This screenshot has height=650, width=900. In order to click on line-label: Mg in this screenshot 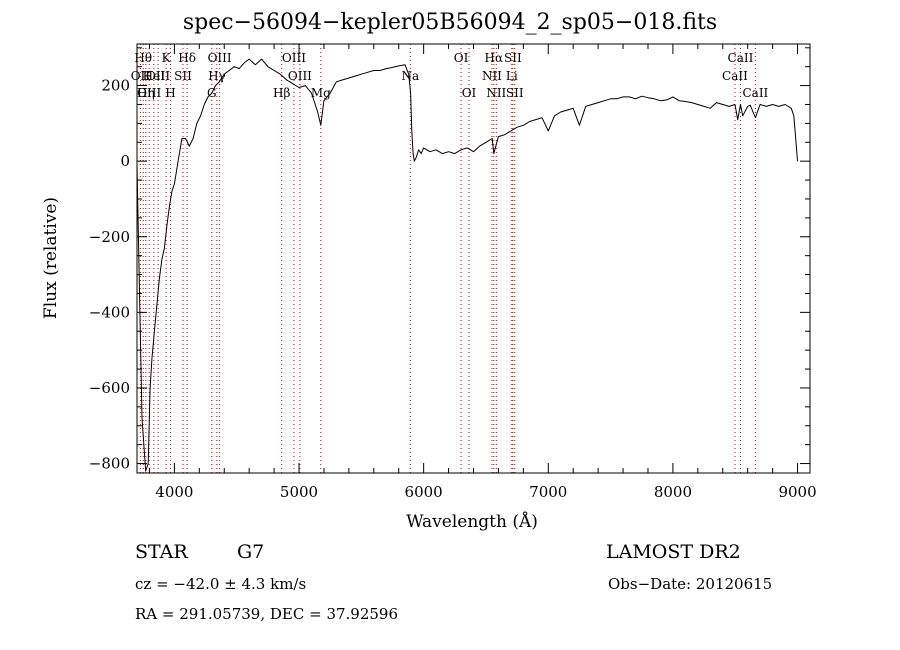, I will do `click(321, 93)`.